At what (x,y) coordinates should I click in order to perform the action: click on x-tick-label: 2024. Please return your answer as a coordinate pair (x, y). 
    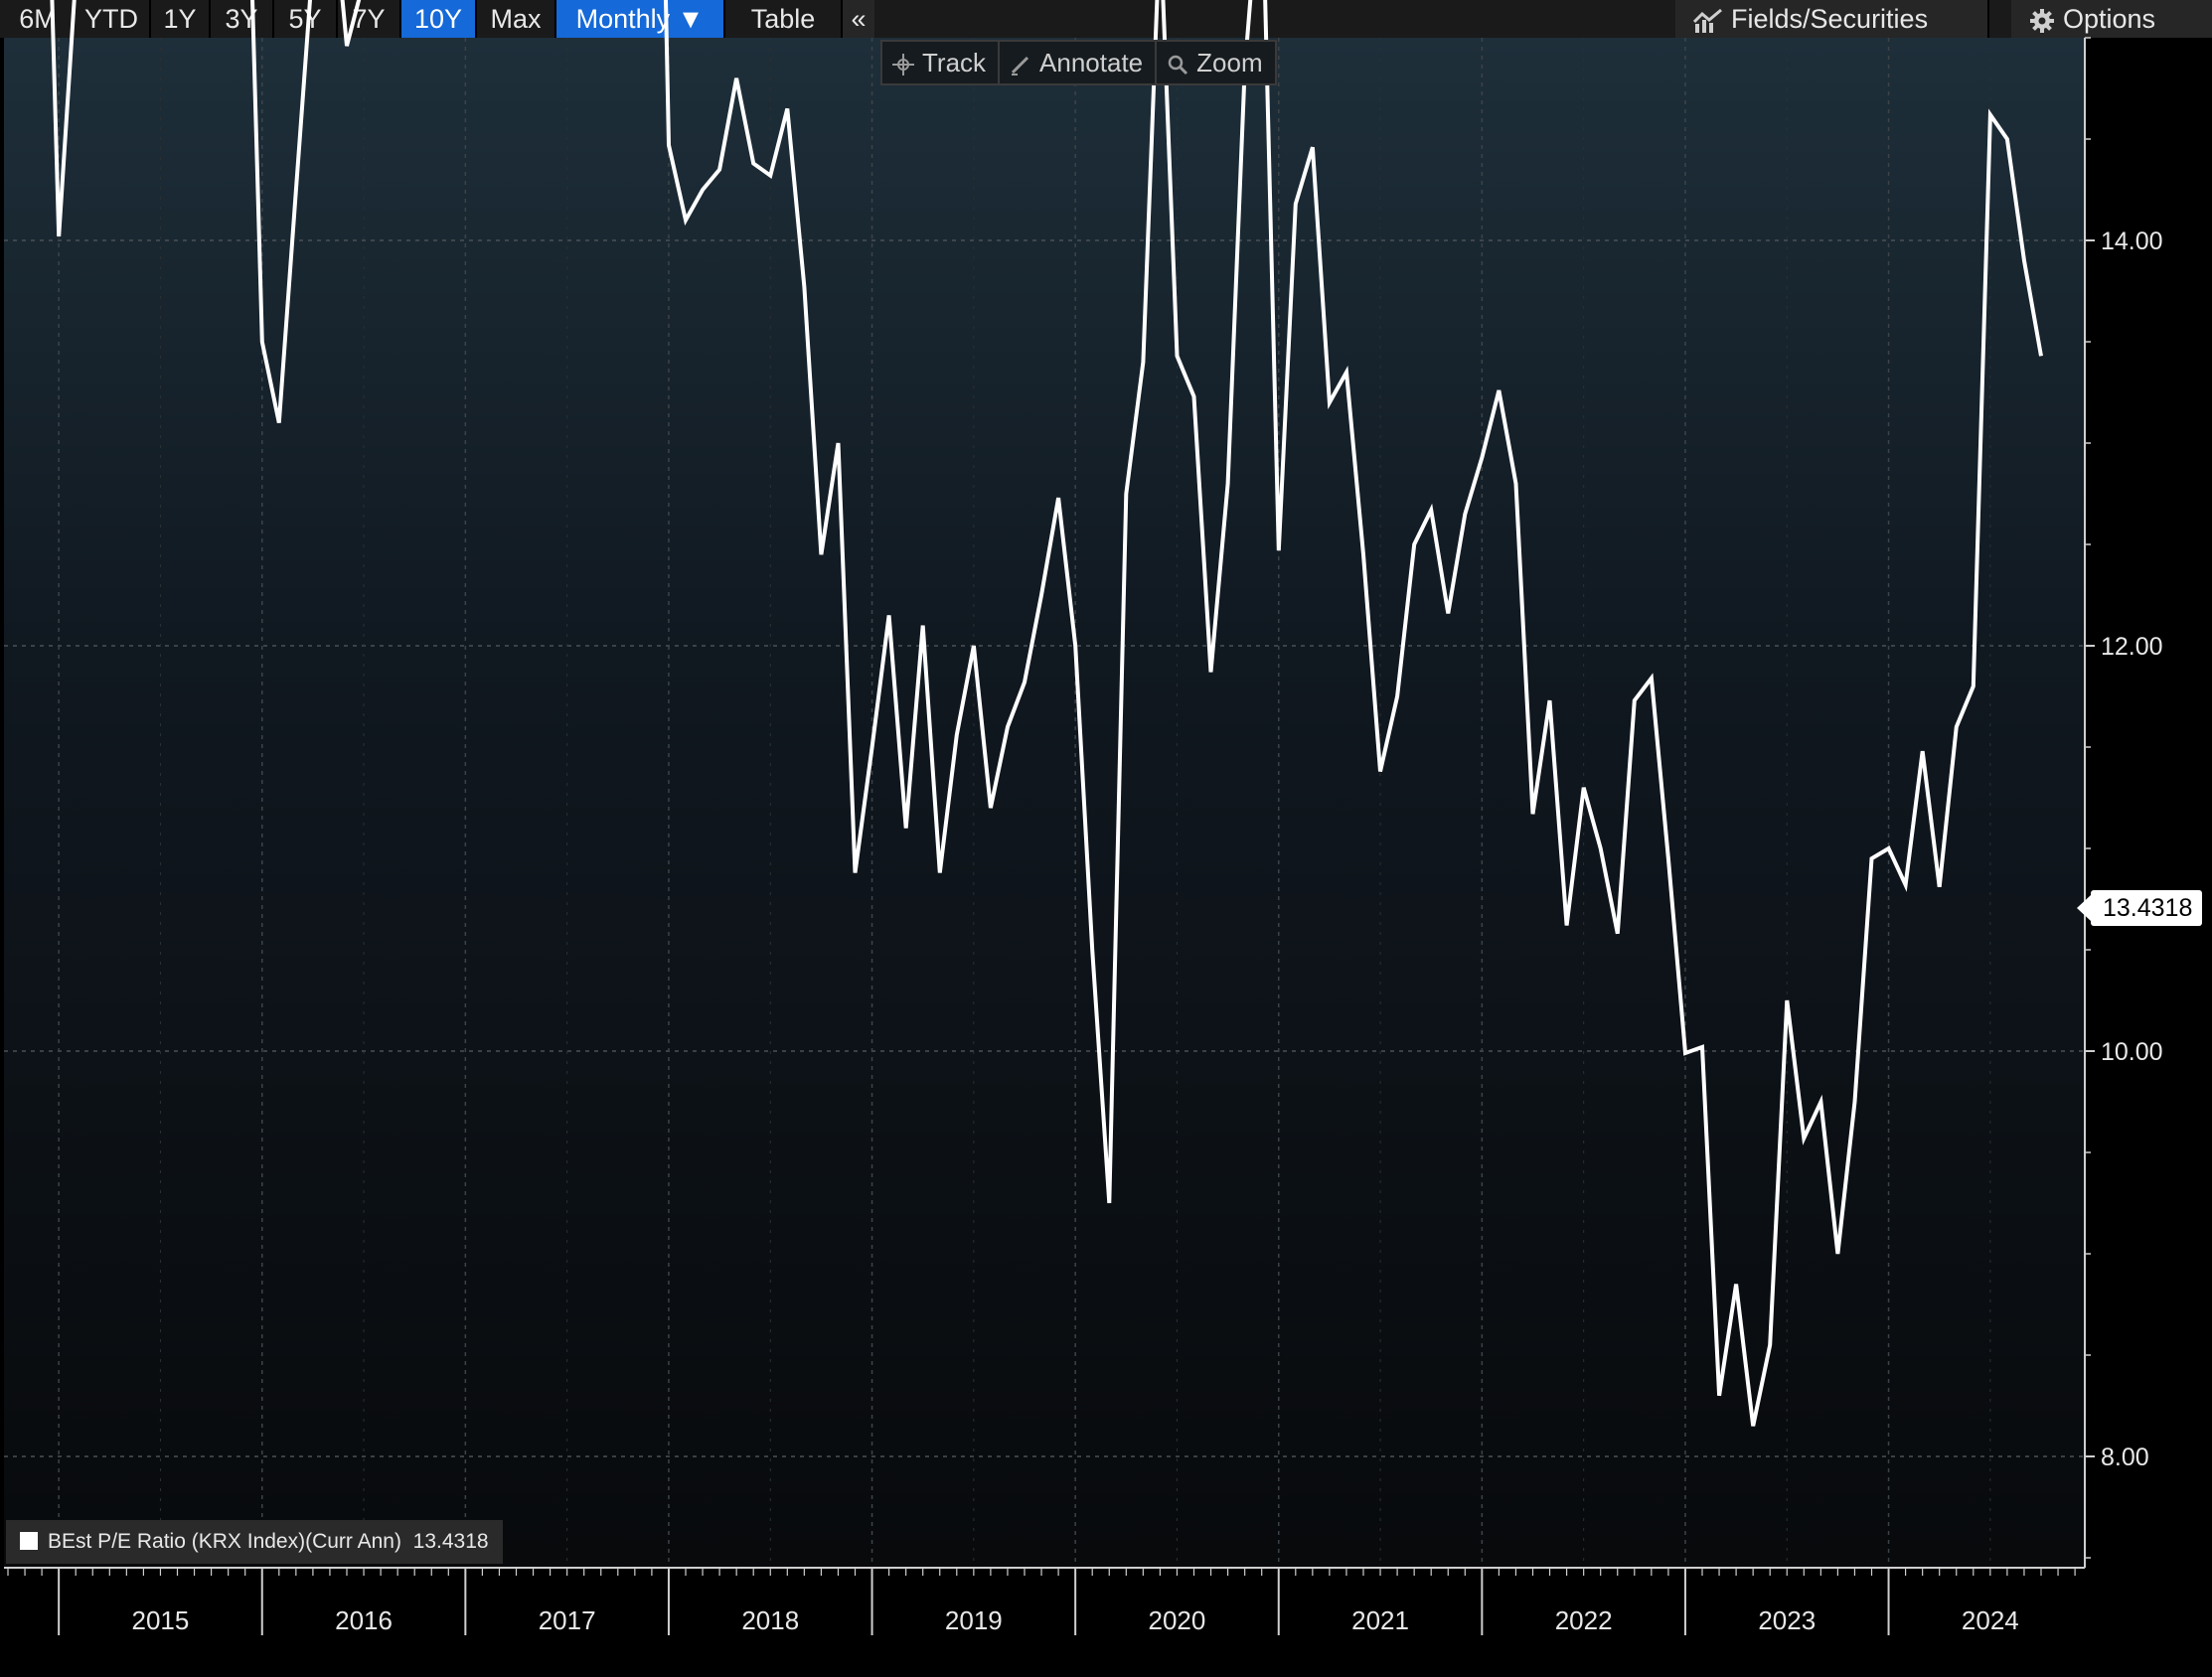
    Looking at the image, I should click on (1990, 1620).